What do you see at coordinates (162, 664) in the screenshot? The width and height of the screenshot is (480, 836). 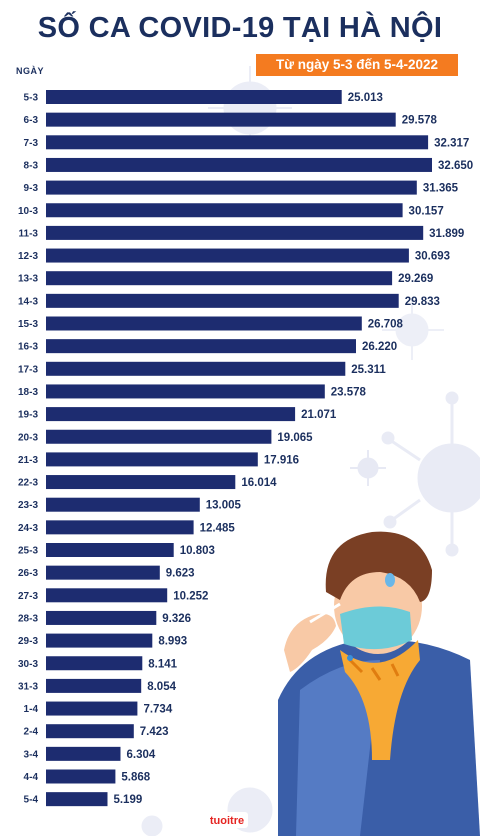 I see `data-label: 8.141` at bounding box center [162, 664].